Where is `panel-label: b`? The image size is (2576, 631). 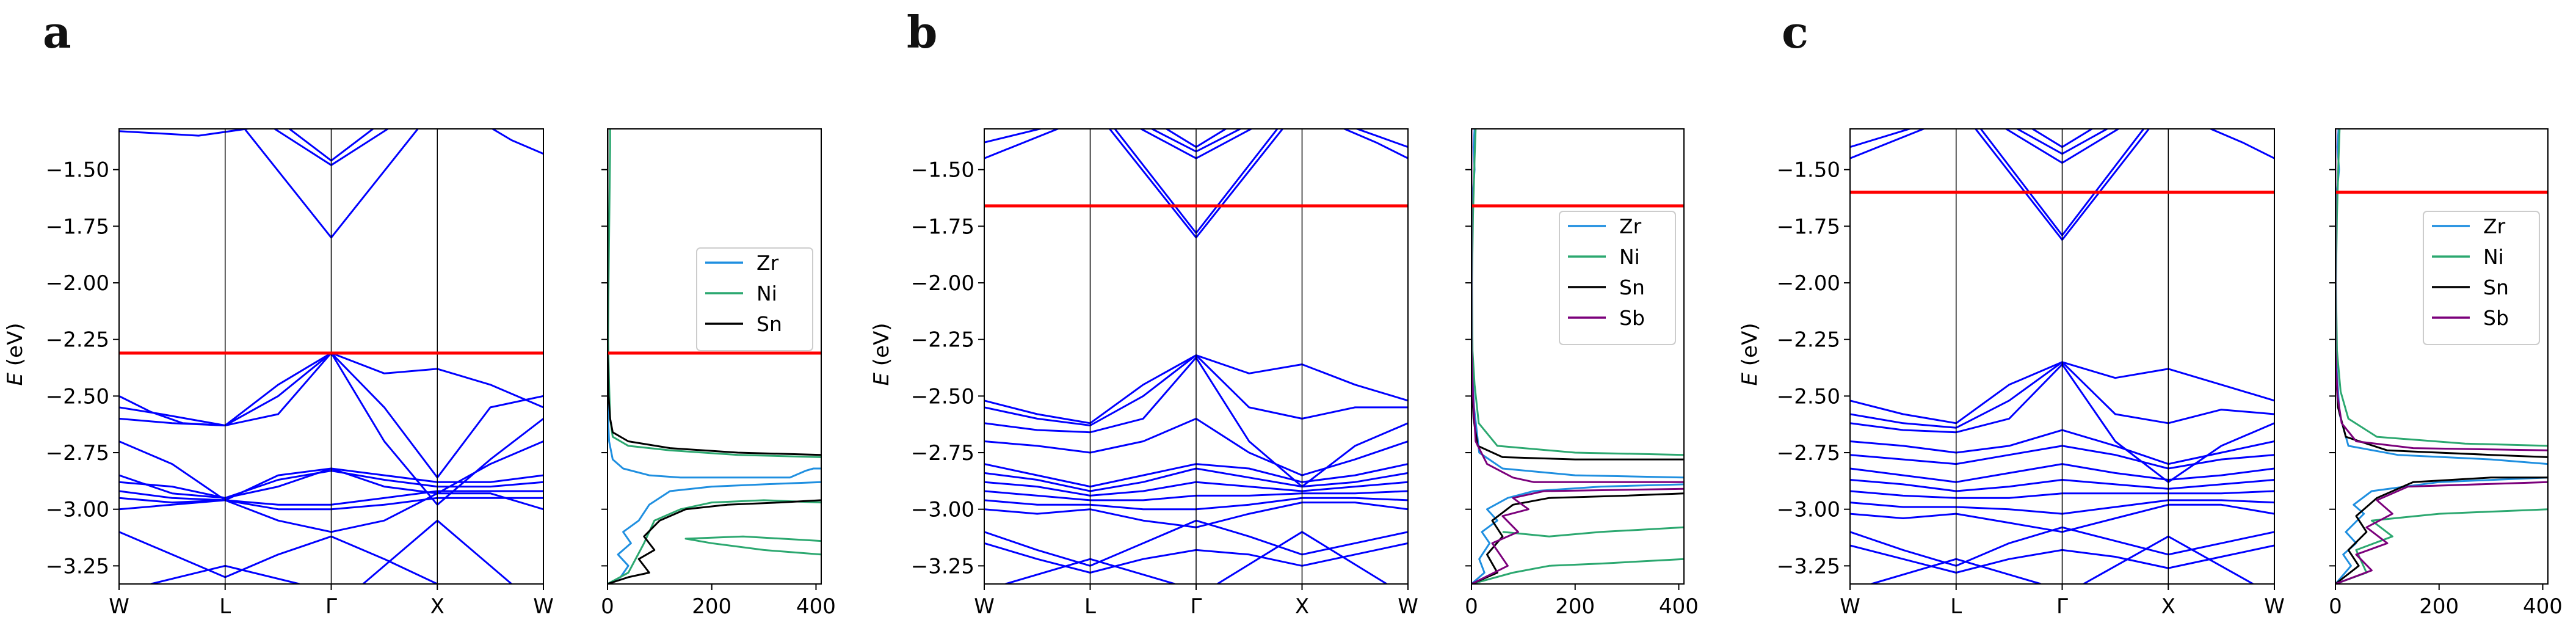 panel-label: b is located at coordinates (922, 32).